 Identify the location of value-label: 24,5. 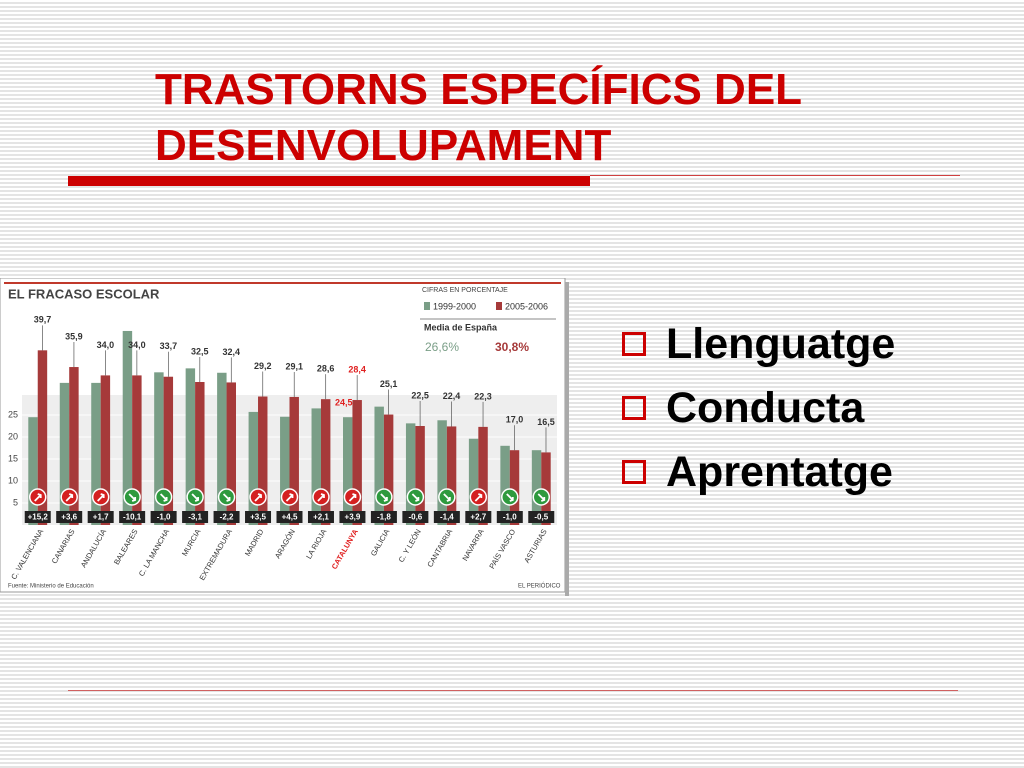
(344, 403).